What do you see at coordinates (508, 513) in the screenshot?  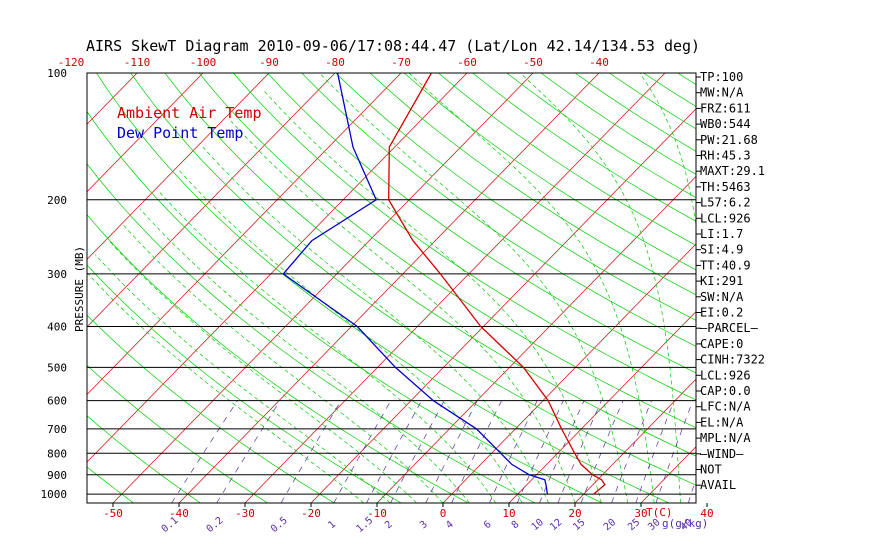 I see `bottom-temperature-tick-label: 10` at bounding box center [508, 513].